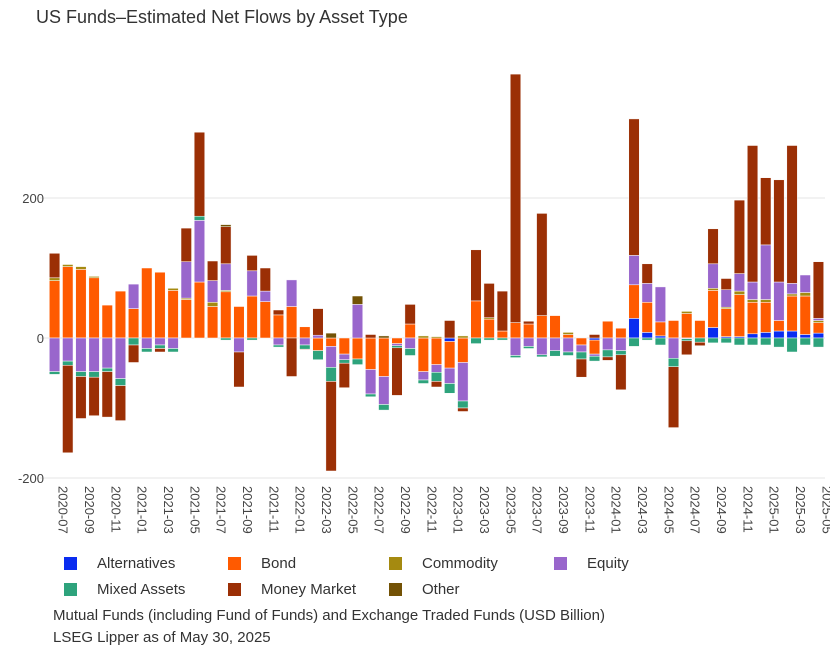 Image resolution: width=830 pixels, height=647 pixels. Describe the element at coordinates (395, 563) in the screenshot. I see `legend-swatch-commodity` at that location.